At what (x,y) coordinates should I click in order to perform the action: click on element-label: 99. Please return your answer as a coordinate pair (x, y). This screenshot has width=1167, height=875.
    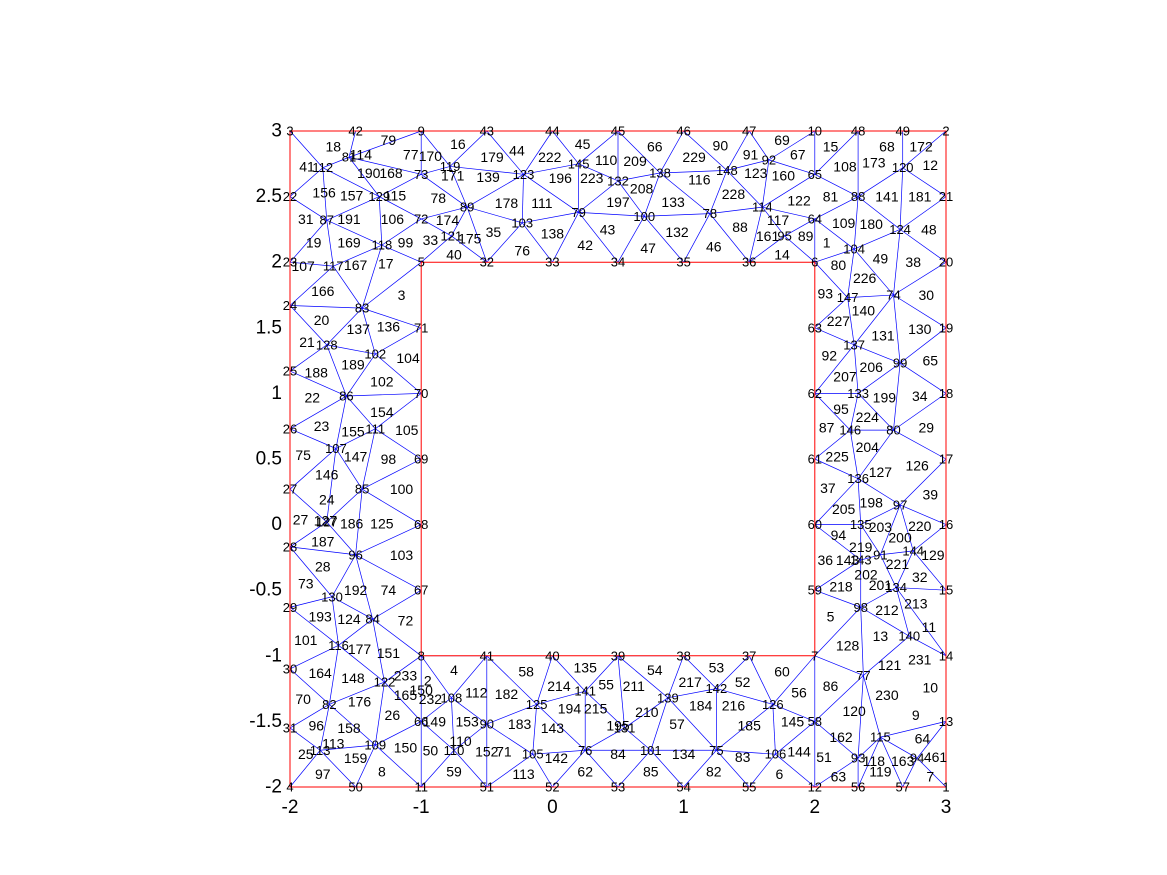
    Looking at the image, I should click on (406, 243).